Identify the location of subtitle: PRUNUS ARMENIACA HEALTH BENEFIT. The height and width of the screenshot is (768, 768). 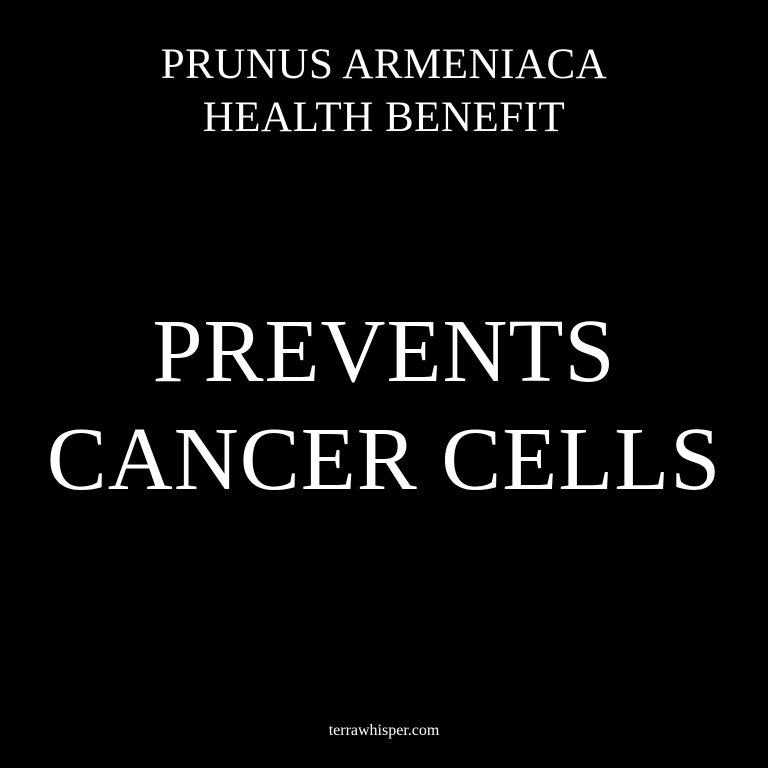
(384, 91).